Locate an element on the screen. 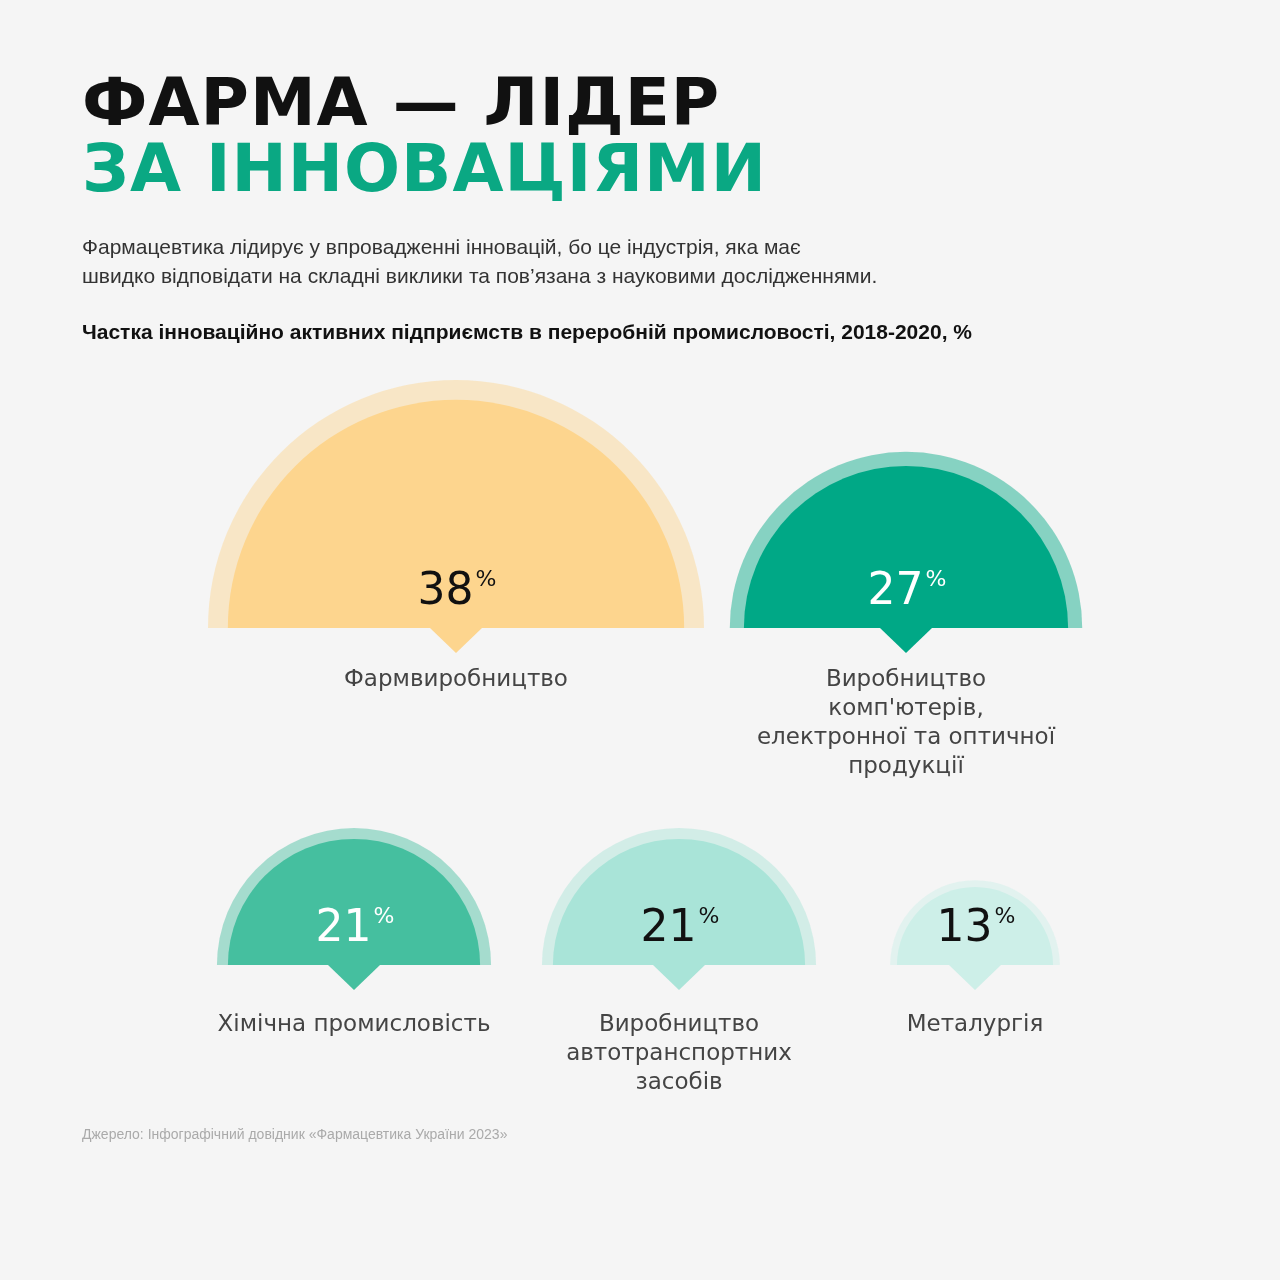 This screenshot has height=1280, width=1280. category-label: Металургія is located at coordinates (975, 1023).